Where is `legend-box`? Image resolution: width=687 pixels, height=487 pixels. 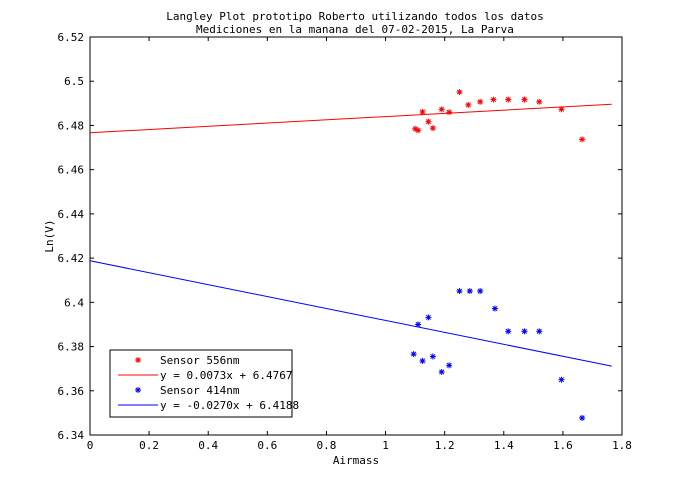
legend-box is located at coordinates (201, 383).